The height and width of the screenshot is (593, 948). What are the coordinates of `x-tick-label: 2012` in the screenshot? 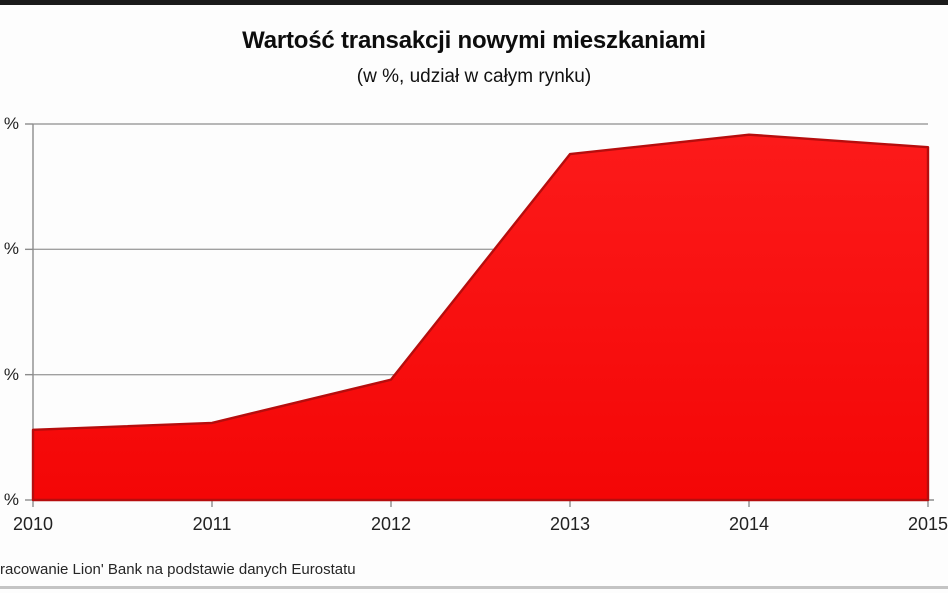 It's located at (391, 524).